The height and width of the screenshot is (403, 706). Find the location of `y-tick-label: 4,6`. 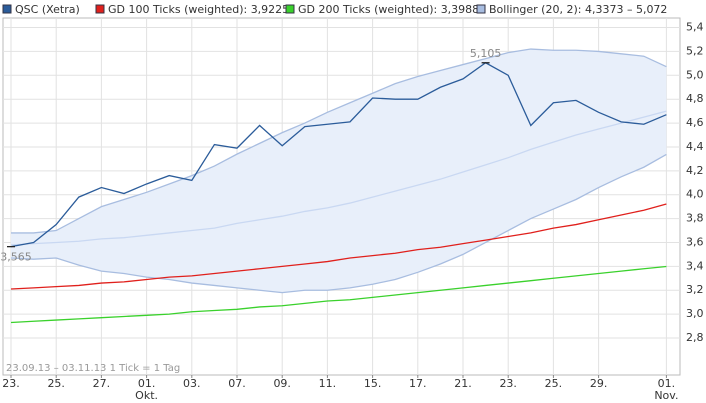

y-tick-label: 4,6 is located at coordinates (695, 122).